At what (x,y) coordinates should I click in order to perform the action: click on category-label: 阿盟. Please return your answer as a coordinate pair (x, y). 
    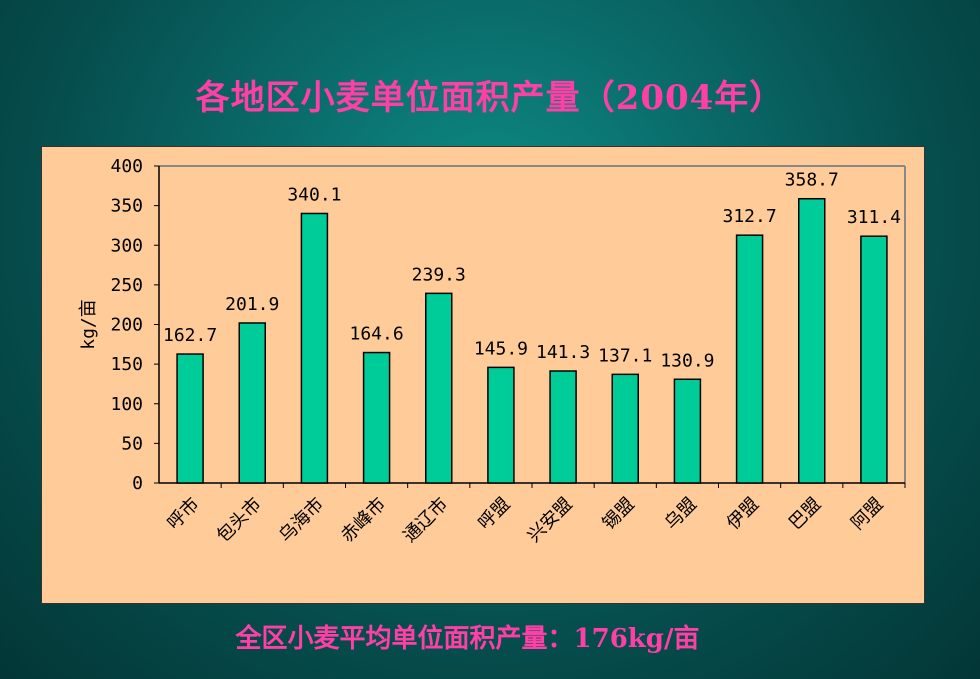
    Looking at the image, I should click on (867, 514).